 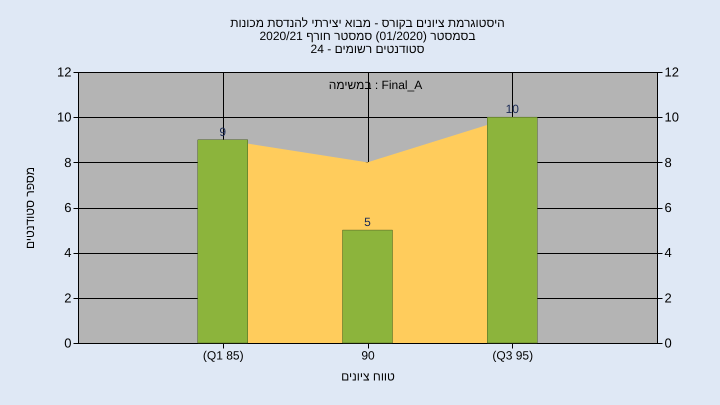 What do you see at coordinates (367, 23) in the screenshot?
I see `text: היסטוגרמת ציונים בקורס - מבוא יצירתי להנדסת מכונות` at bounding box center [367, 23].